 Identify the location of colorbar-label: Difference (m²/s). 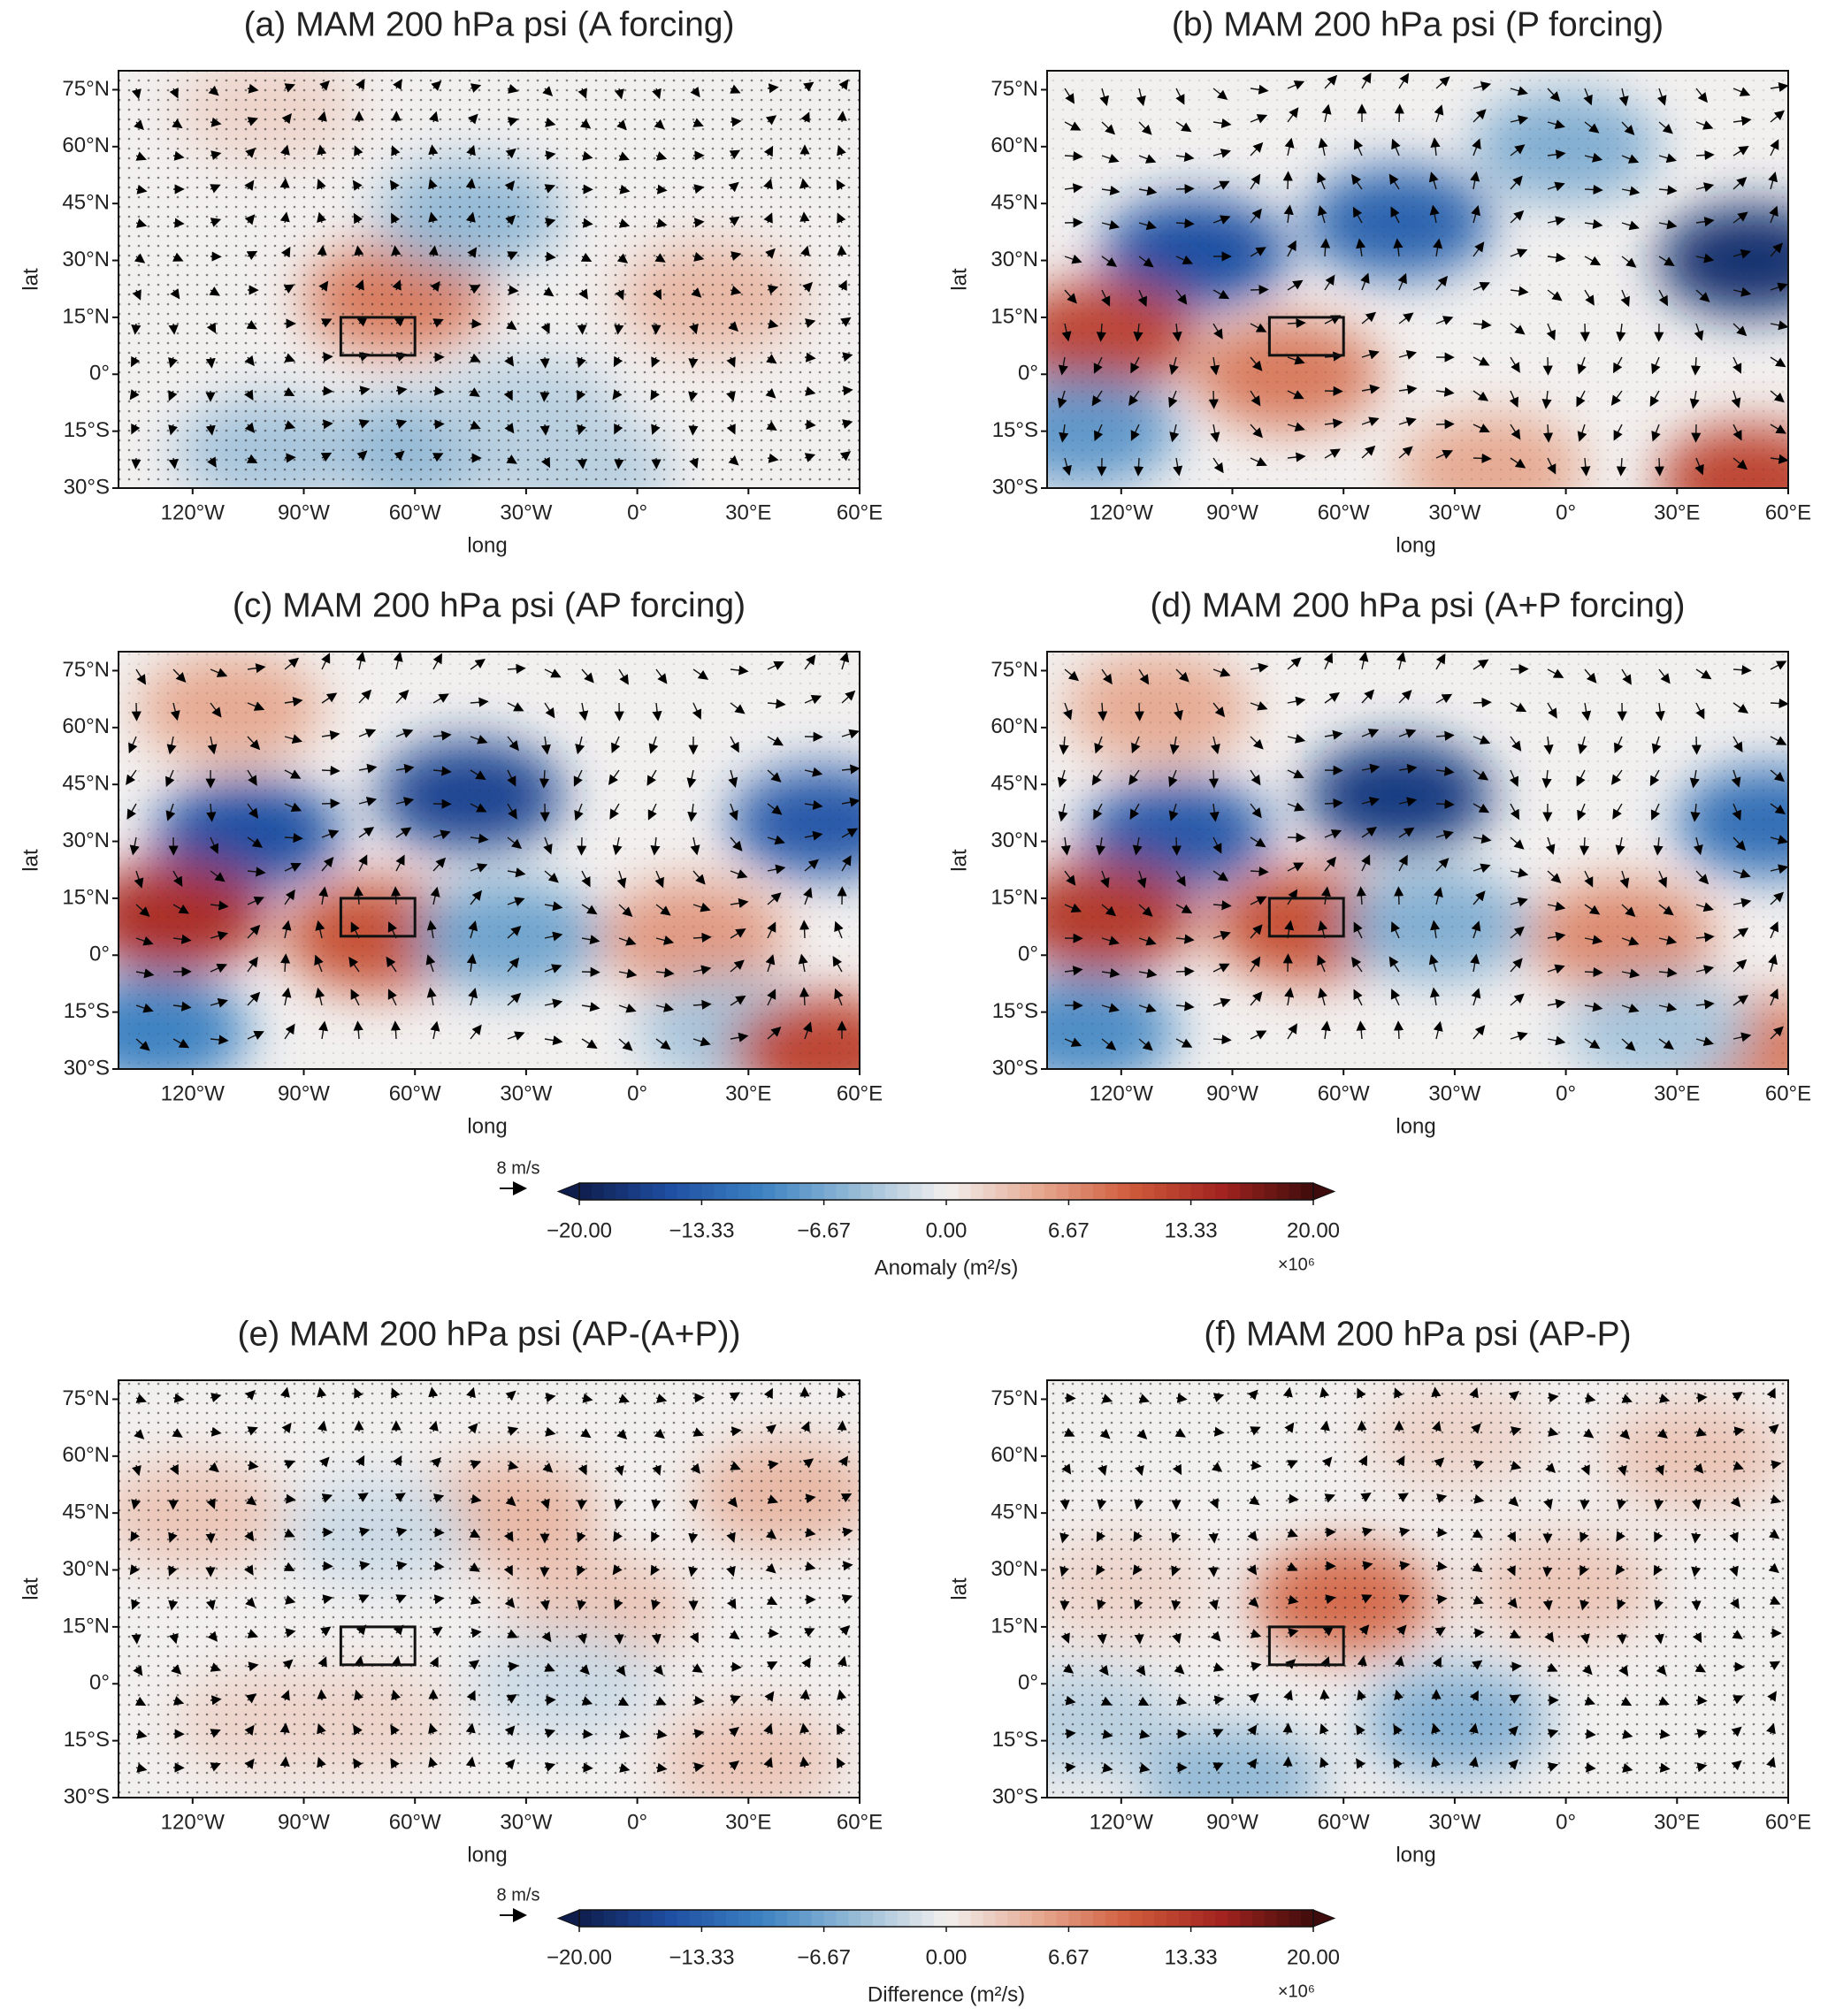
(946, 1994).